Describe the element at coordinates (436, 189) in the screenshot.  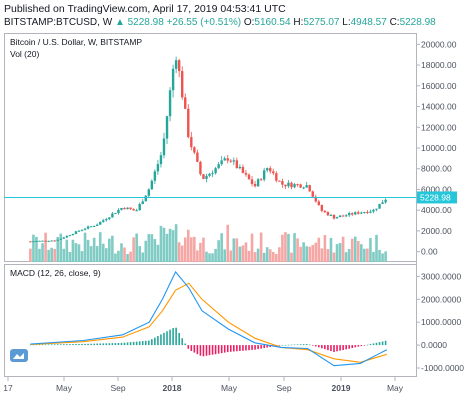
I see `price-tick-label: 6000.00` at that location.